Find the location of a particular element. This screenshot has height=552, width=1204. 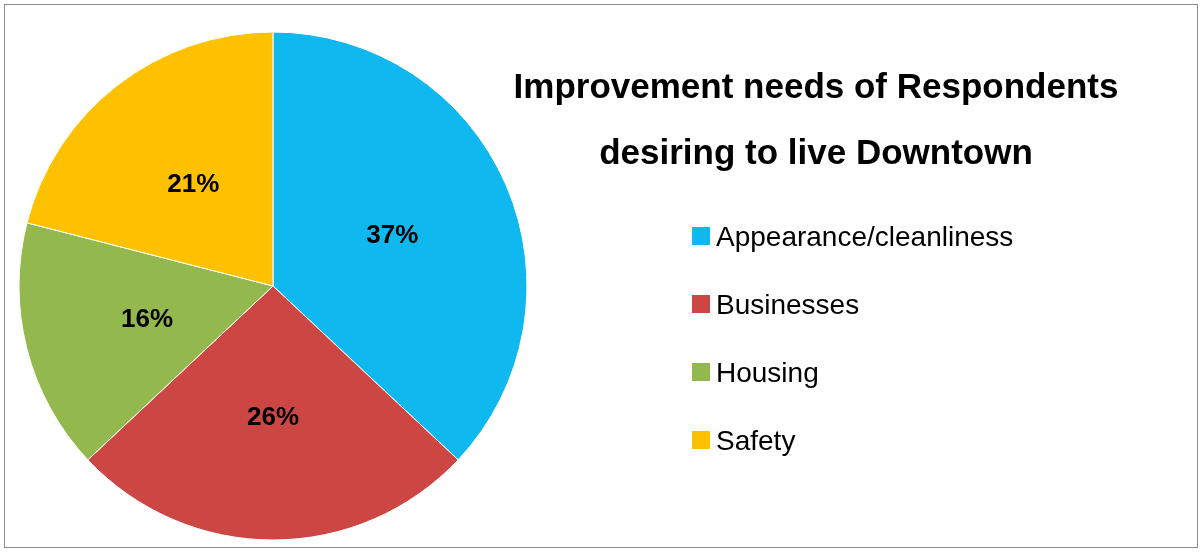

legend-label: Safety is located at coordinates (756, 440).